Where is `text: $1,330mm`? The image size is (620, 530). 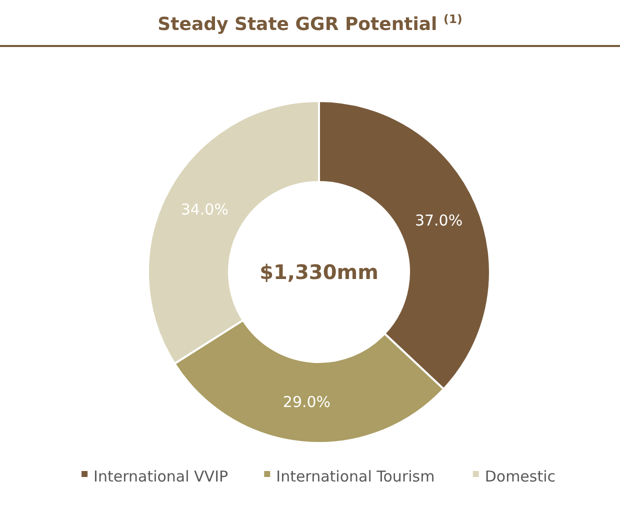
text: $1,330mm is located at coordinates (319, 272).